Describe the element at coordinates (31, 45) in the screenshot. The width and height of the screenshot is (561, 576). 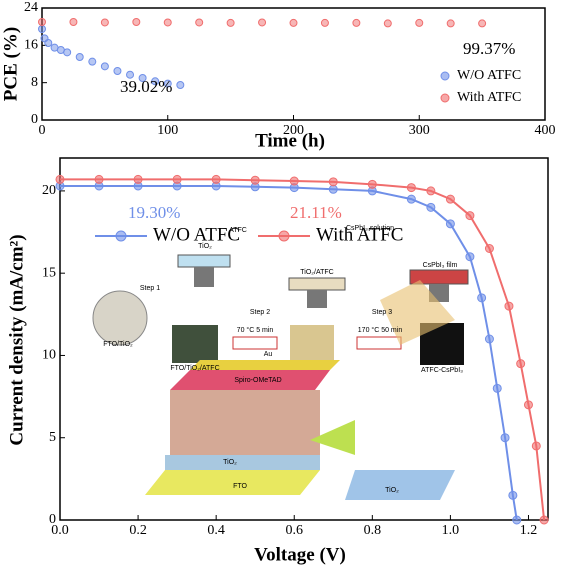
I see `y-tick-label: 16` at that location.